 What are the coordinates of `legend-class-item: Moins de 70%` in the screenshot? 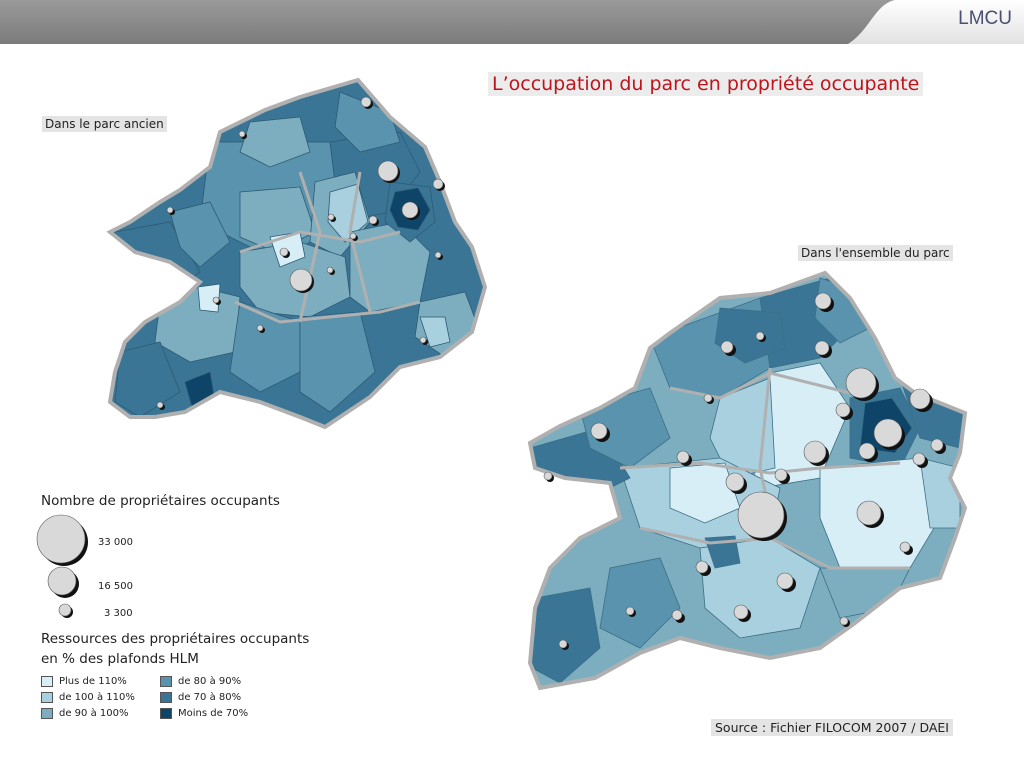 It's located at (204, 713).